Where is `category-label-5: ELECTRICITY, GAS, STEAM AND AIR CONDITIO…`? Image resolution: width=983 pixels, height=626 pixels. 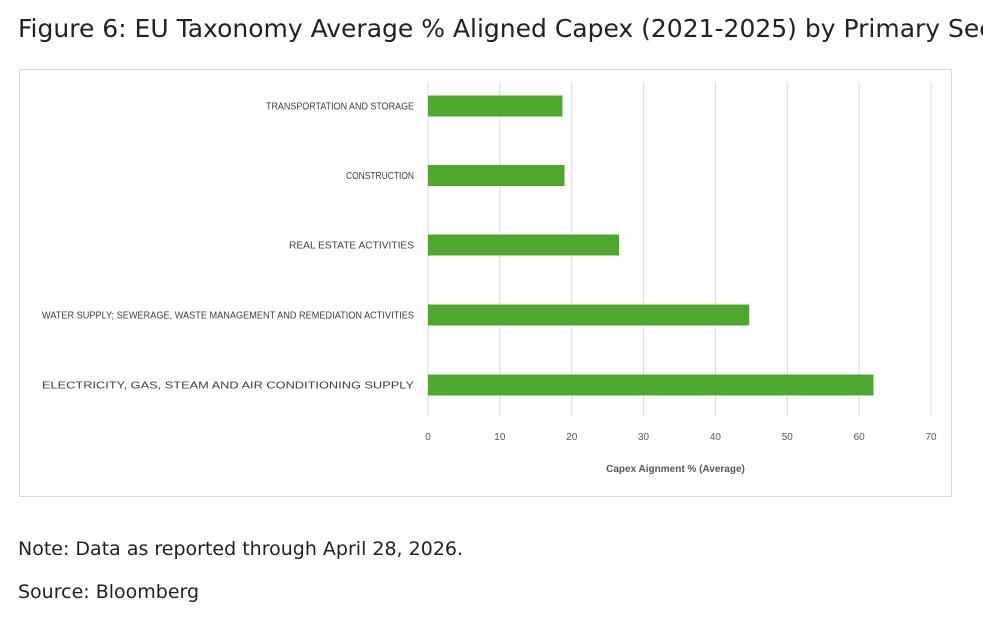
category-label-5: ELECTRICITY, GAS, STEAM AND AIR CONDITIO… is located at coordinates (228, 386).